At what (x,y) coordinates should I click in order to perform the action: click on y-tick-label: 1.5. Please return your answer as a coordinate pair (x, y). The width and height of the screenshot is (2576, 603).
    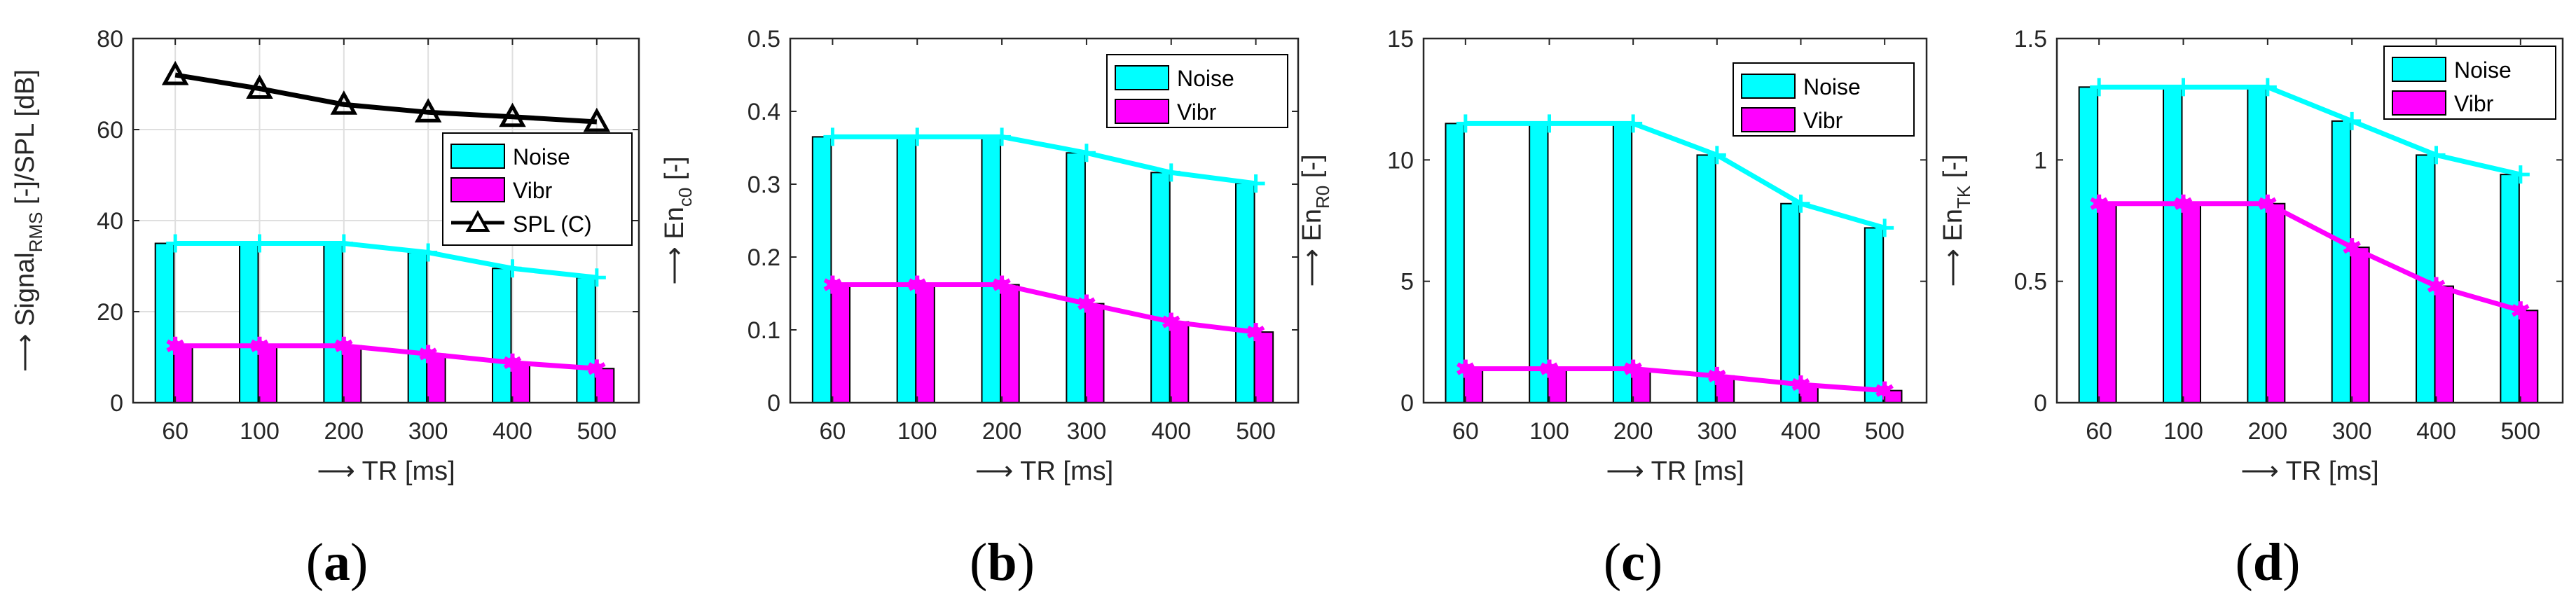
    Looking at the image, I should click on (2030, 40).